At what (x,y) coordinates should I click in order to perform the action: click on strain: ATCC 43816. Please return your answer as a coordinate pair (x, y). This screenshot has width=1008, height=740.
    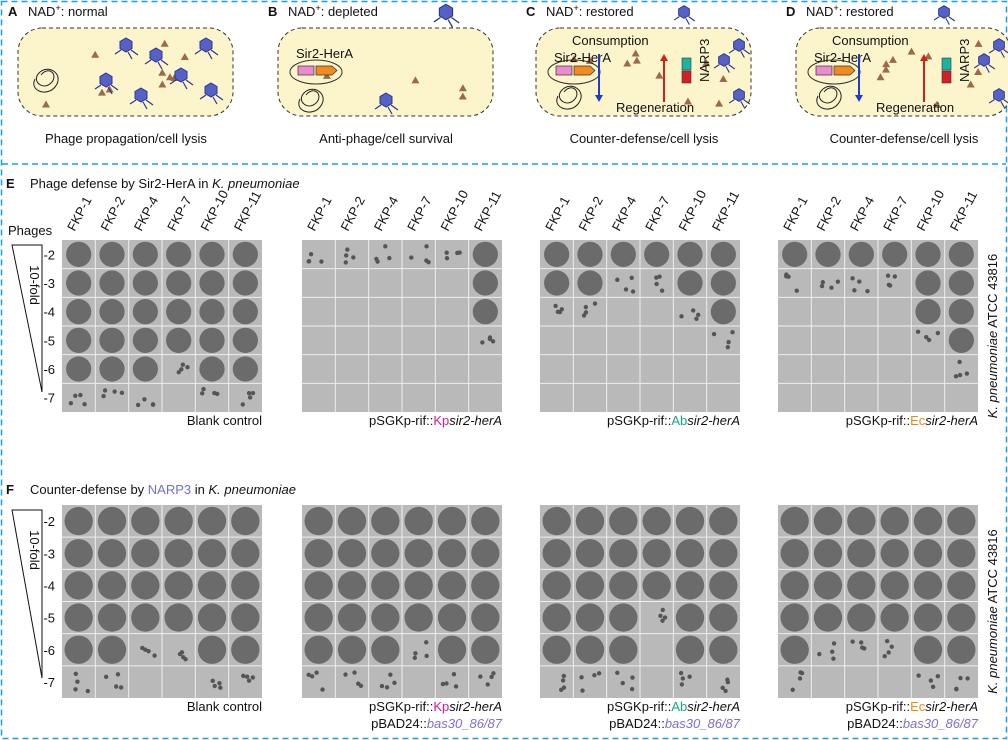
    Looking at the image, I should click on (992, 292).